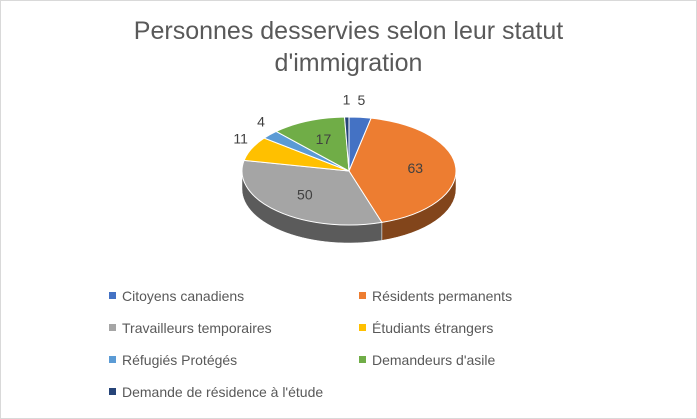 This screenshot has height=419, width=697. I want to click on legend-item-refugies-proteges: Réfugiés Protégés, so click(234, 359).